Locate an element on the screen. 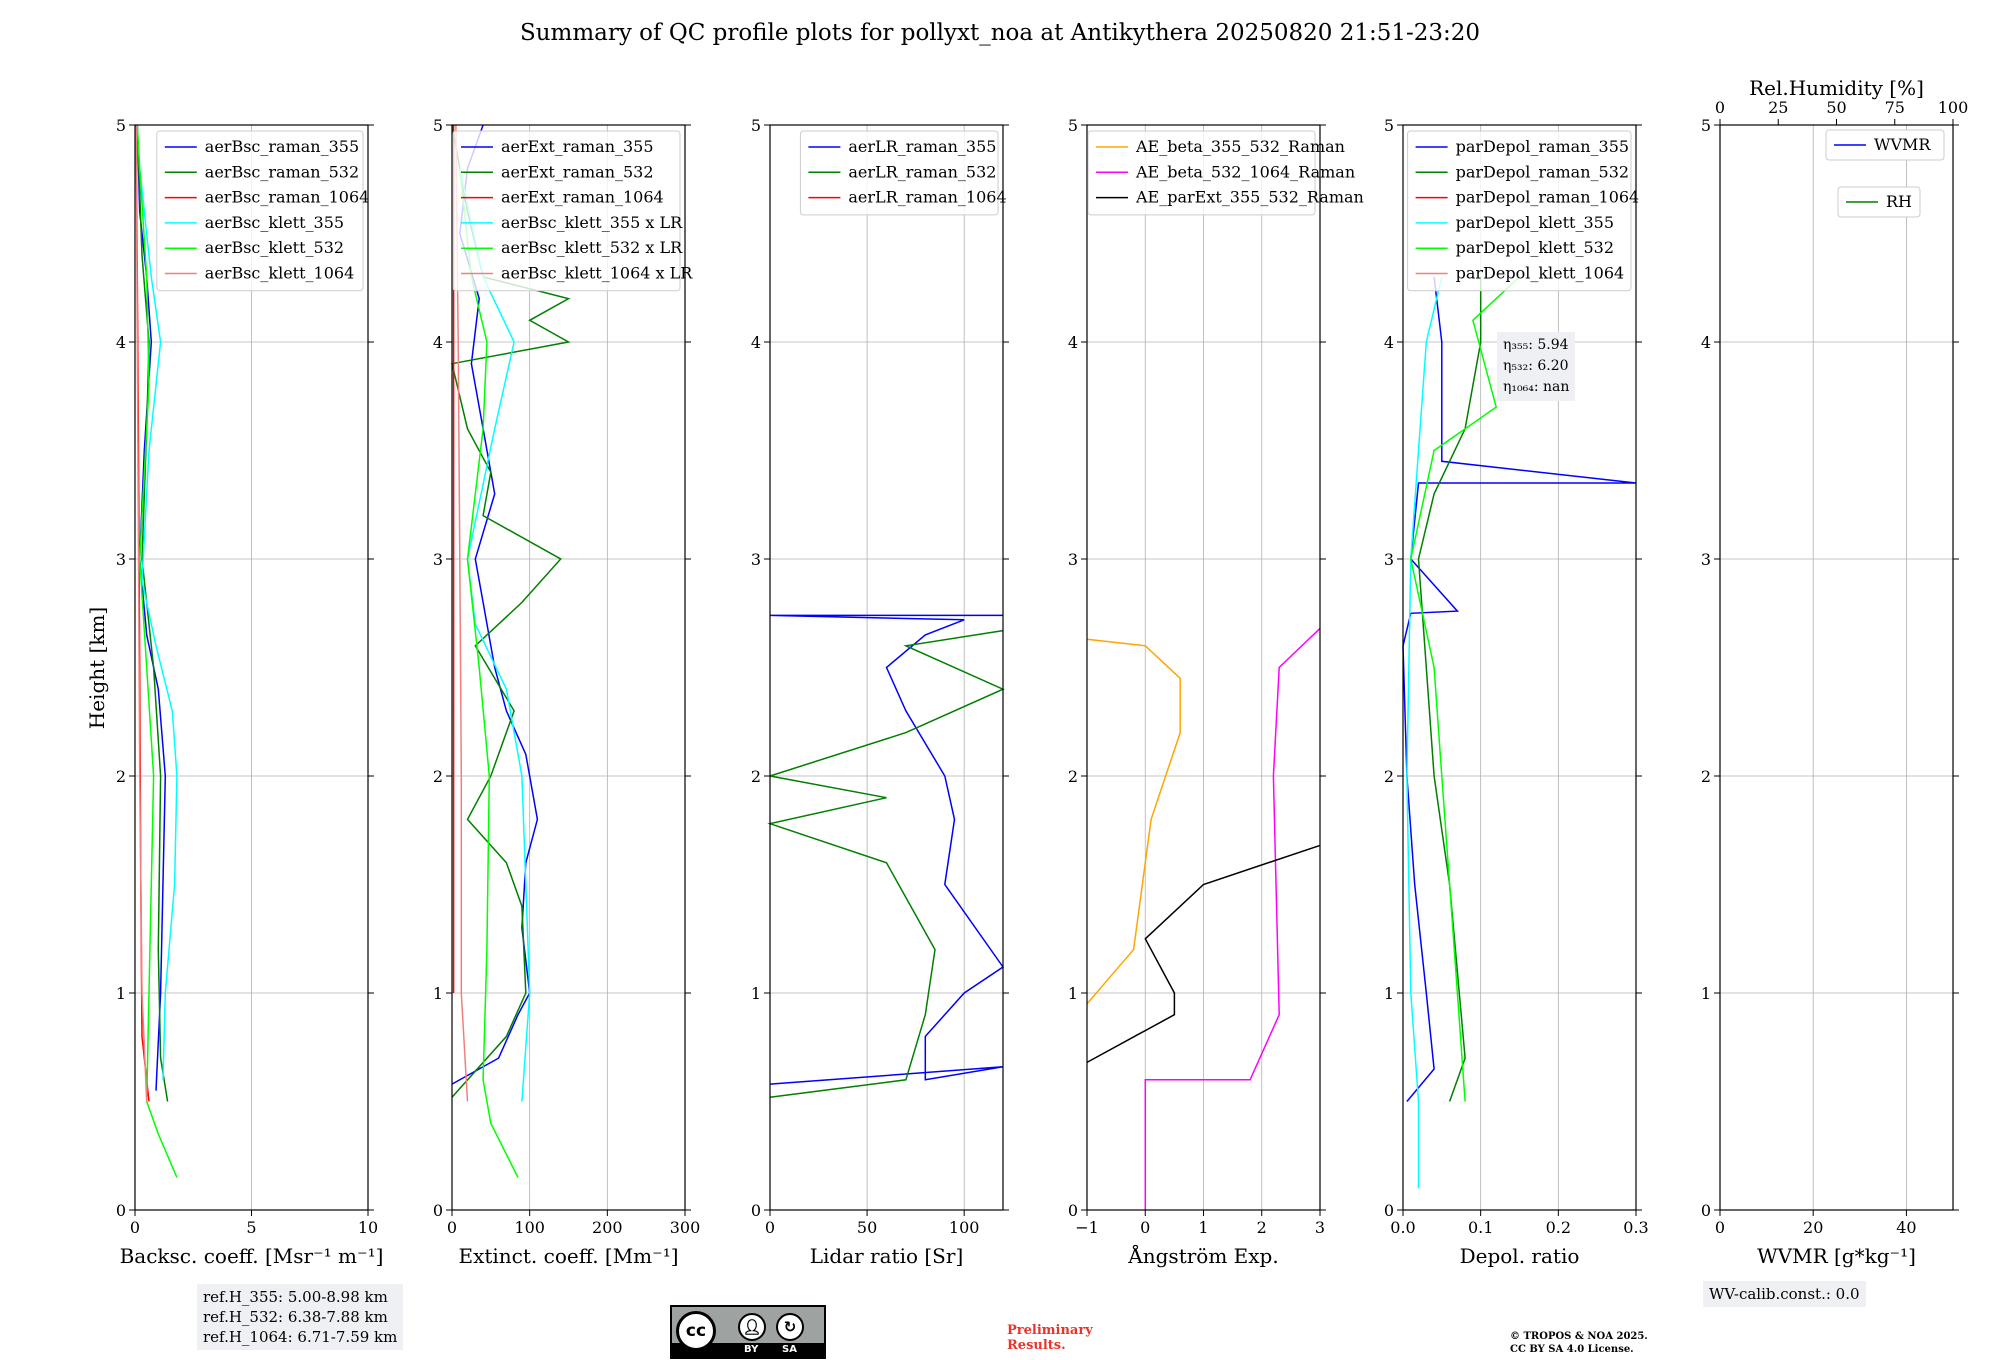 Image resolution: width=2000 pixels, height=1360 pixels. series-line-aerBsc-klett-532-x-LR is located at coordinates (489, 673).